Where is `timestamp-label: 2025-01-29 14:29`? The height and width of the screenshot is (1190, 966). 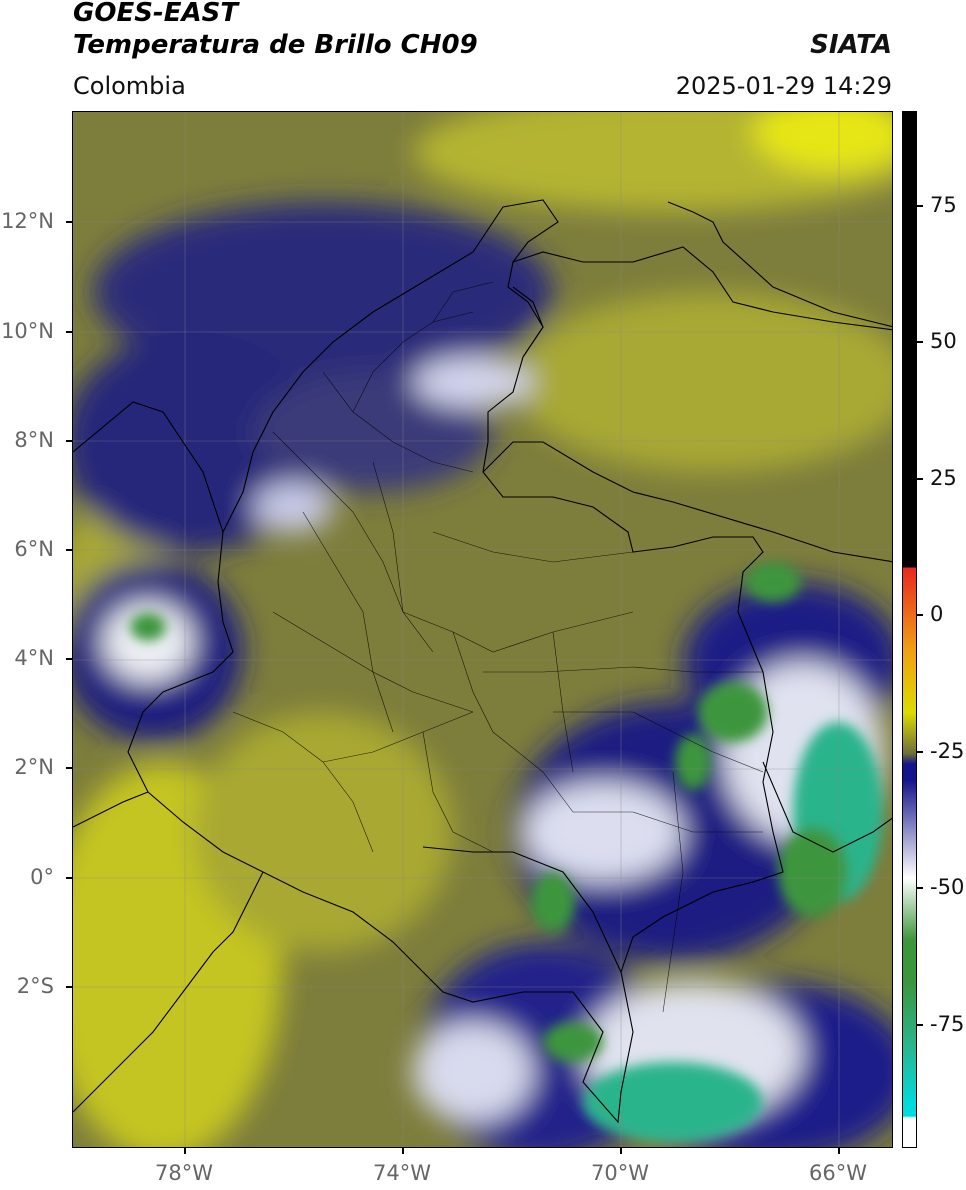 timestamp-label: 2025-01-29 14:29 is located at coordinates (783, 86).